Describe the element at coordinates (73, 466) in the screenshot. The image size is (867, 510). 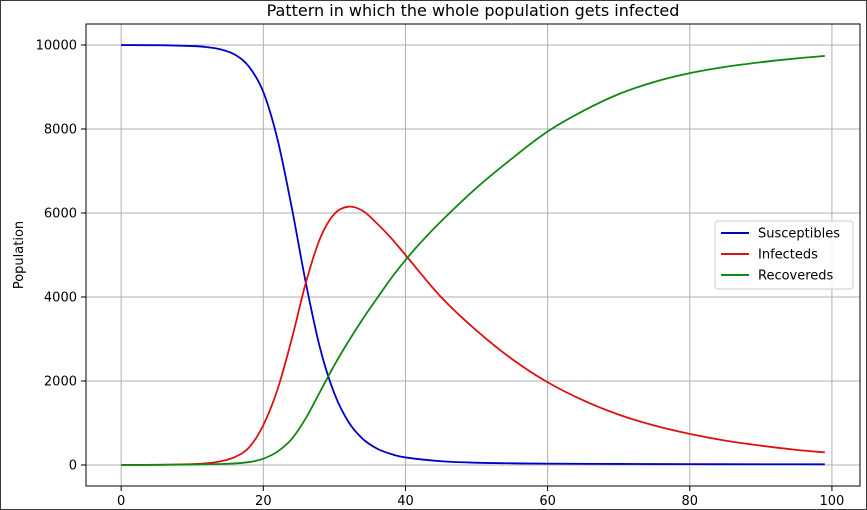
I see `y-tick-label: 0` at that location.